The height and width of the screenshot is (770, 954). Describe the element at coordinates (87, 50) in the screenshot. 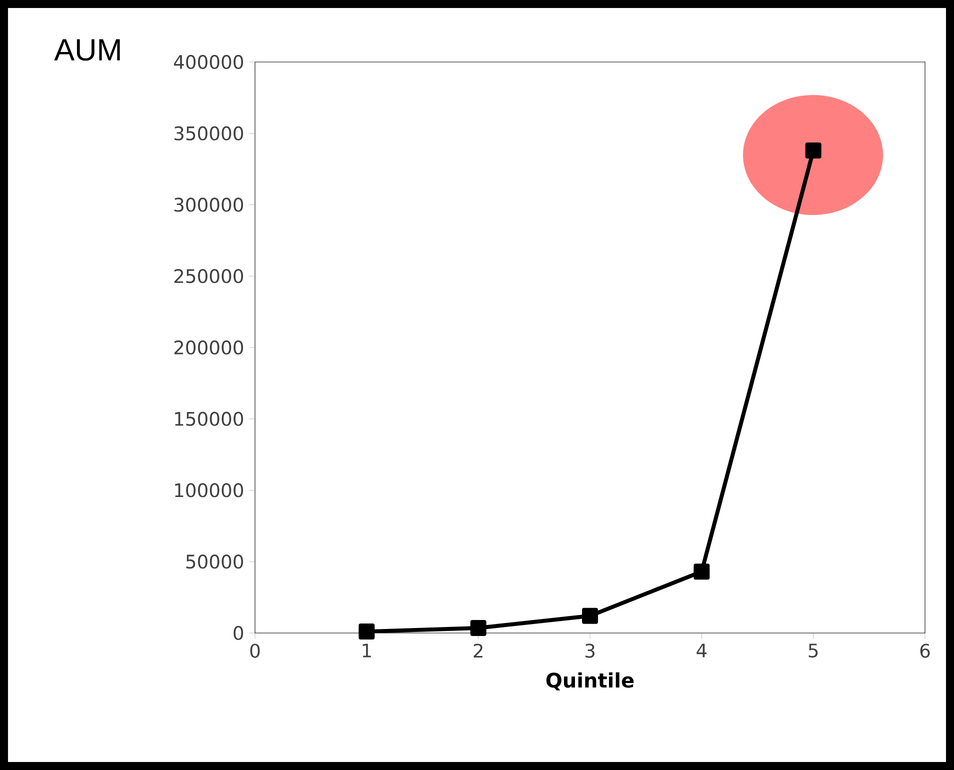

I see `y-axis-title: AUM` at that location.